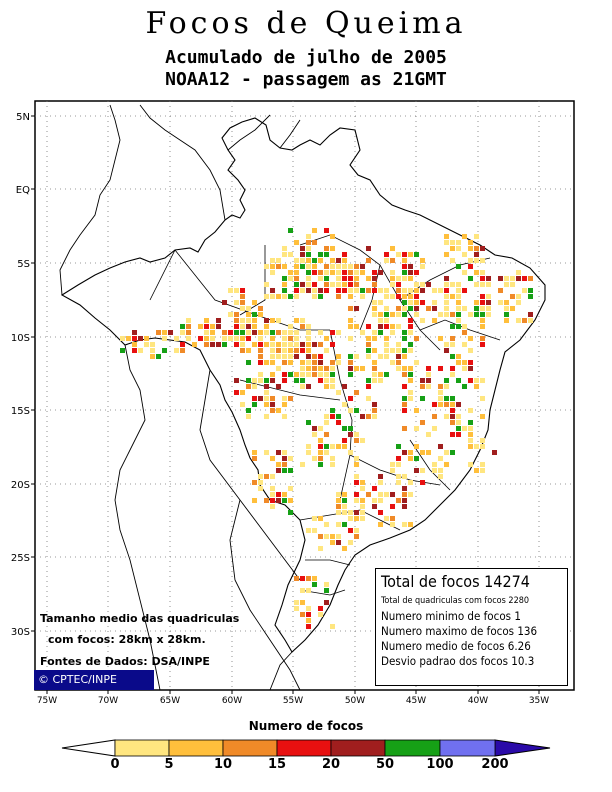 The width and height of the screenshot is (612, 792). What do you see at coordinates (125, 661) in the screenshot?
I see `note-sources: Fontes de Dados: DSA/INPE` at bounding box center [125, 661].